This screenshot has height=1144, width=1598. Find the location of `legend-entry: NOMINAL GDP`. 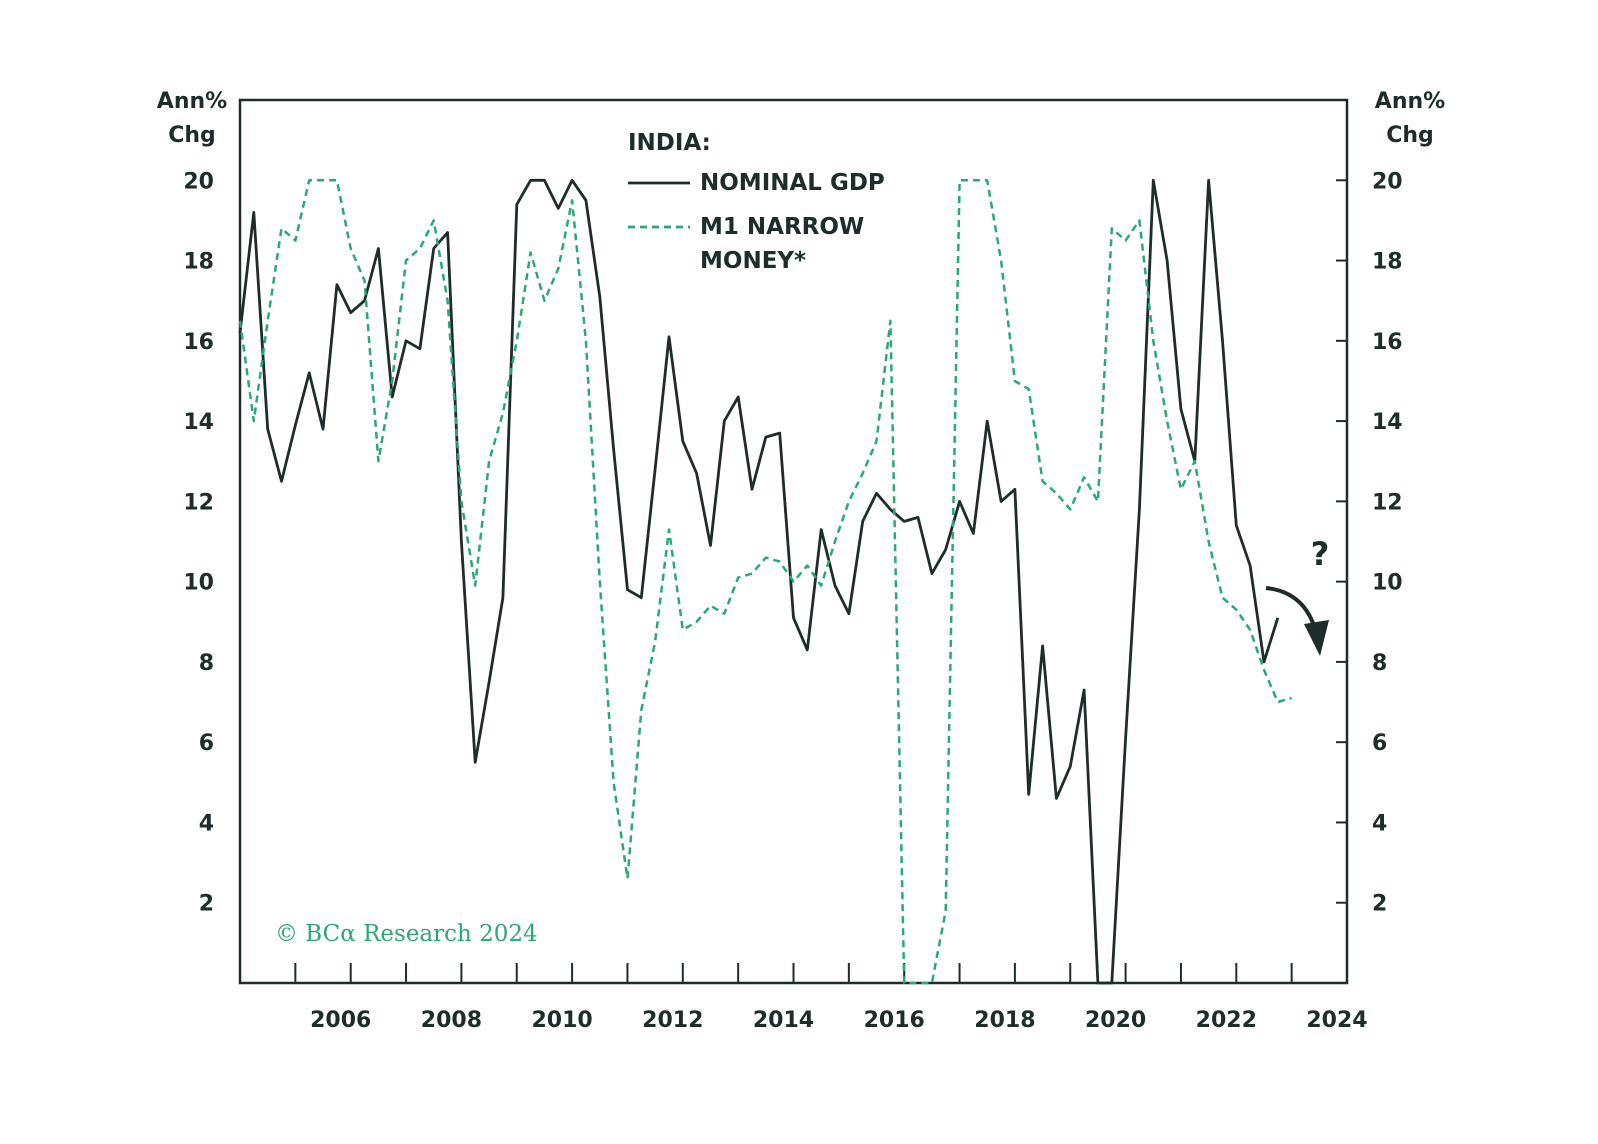

legend-entry: NOMINAL GDP is located at coordinates (778, 183).